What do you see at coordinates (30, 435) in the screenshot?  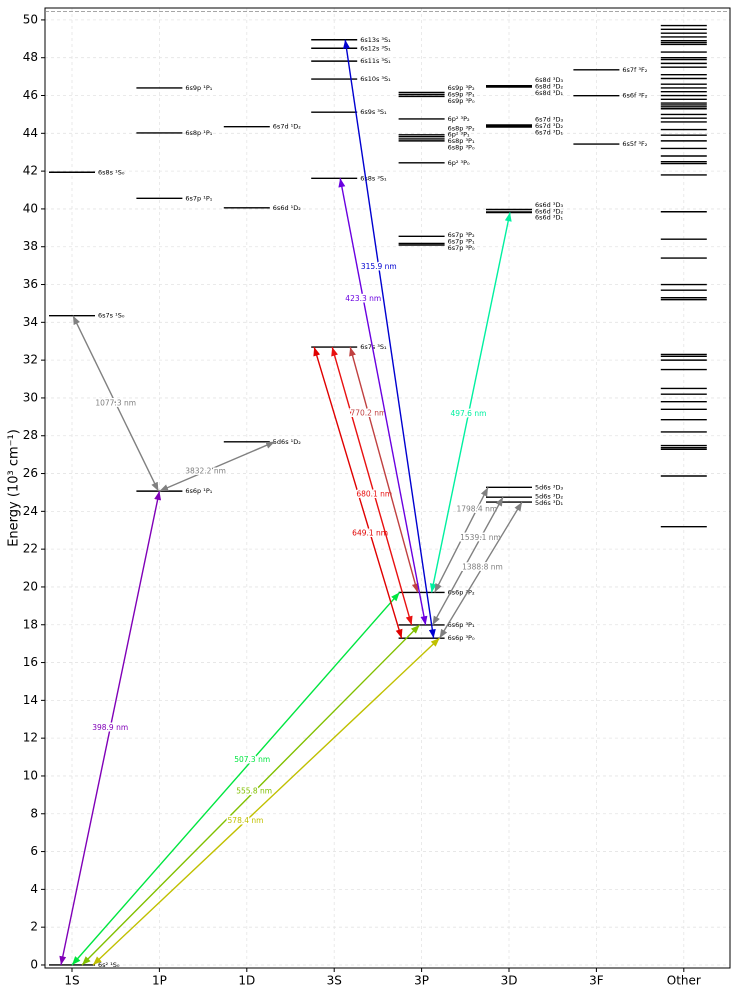 I see `y-tick-label: 28` at bounding box center [30, 435].